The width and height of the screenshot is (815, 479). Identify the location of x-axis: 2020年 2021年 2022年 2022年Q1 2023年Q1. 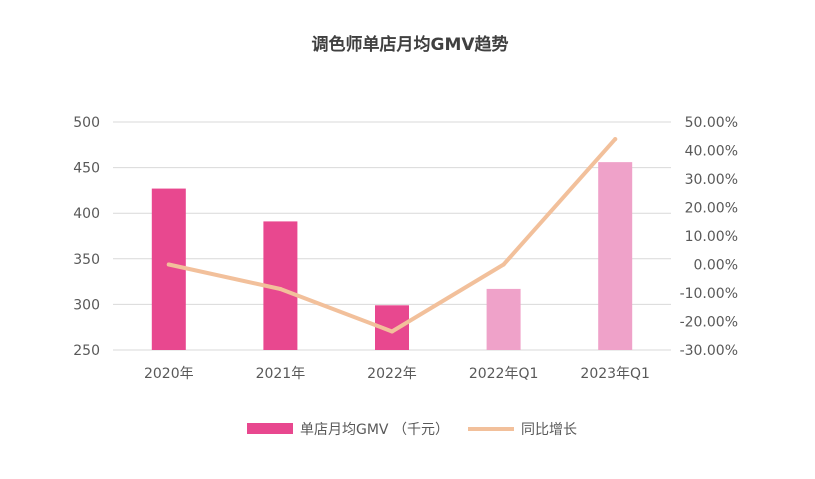
(397, 374).